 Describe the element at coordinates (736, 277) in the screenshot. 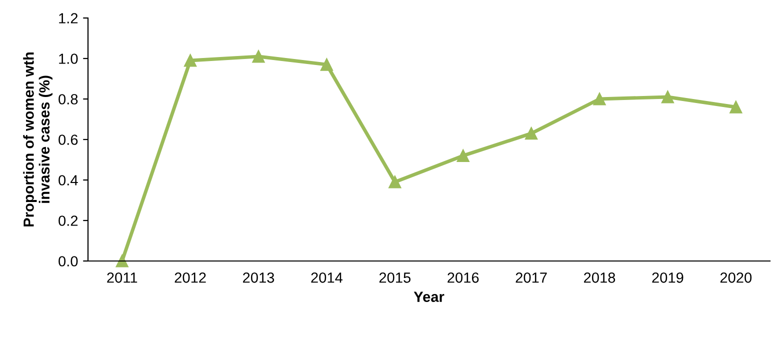

I see `x-tick-label: 2020` at that location.